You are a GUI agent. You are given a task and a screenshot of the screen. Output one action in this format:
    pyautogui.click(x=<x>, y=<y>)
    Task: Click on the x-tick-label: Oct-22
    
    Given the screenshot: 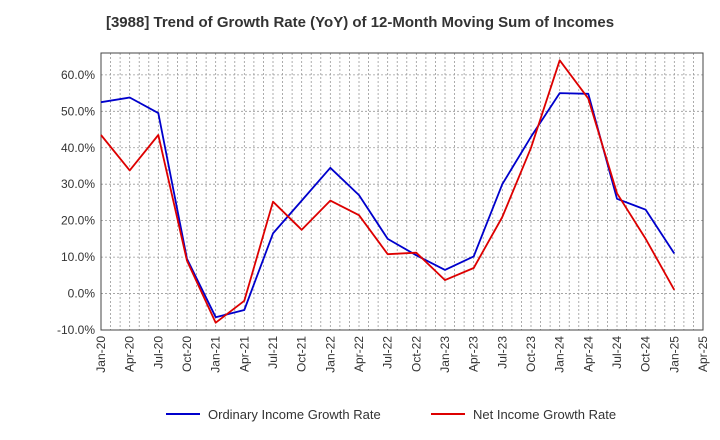 What is the action you would take?
    pyautogui.click(x=416, y=354)
    